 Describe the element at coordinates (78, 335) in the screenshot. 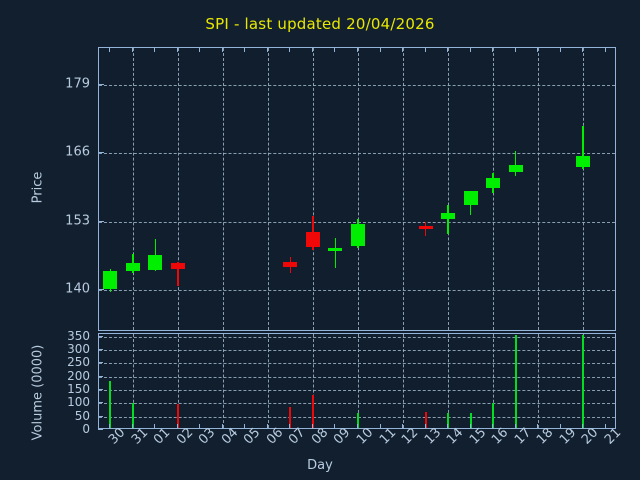

I see `volume-tick-label: 350` at that location.